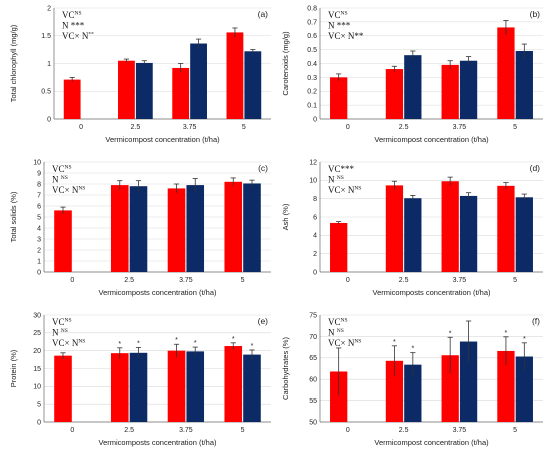  Describe the element at coordinates (313, 401) in the screenshot. I see `y-tick-label: 55` at that location.